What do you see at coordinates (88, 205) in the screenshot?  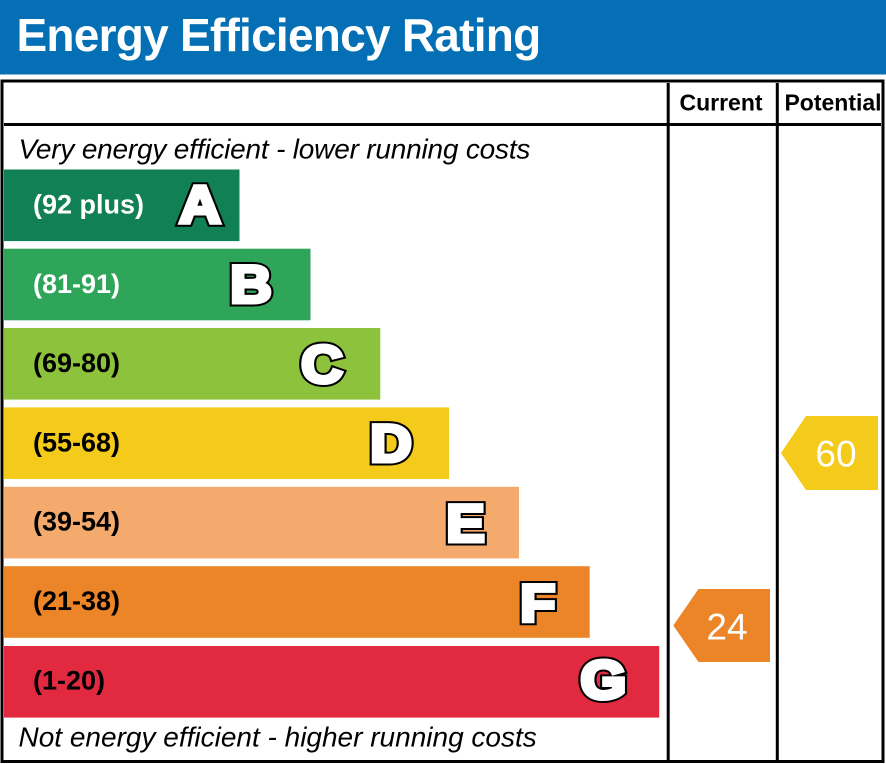 I see `svg-text: (92 plus)` at bounding box center [88, 205].